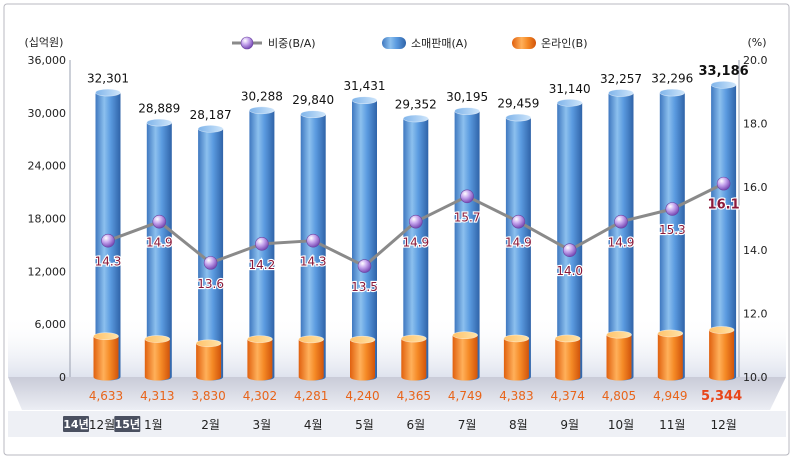 This screenshot has height=461, width=795. What do you see at coordinates (755, 250) in the screenshot?
I see `right-axis-tick-label: 14.0` at bounding box center [755, 250].